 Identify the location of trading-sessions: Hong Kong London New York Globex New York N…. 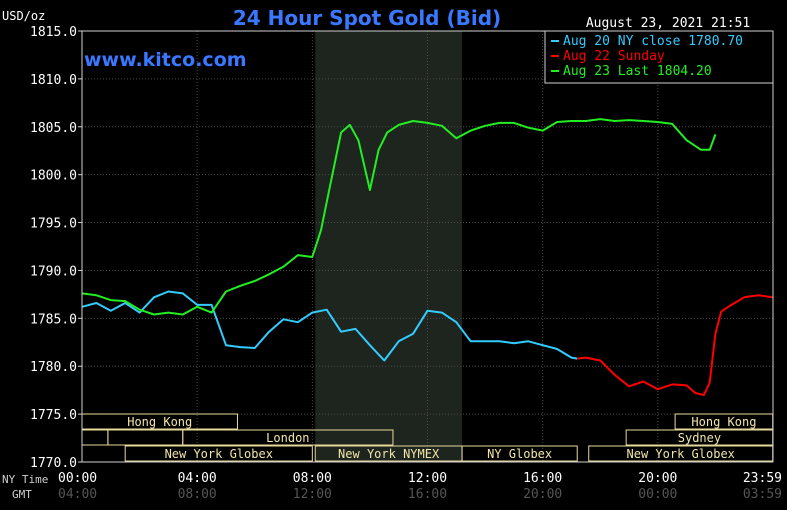
(427, 437).